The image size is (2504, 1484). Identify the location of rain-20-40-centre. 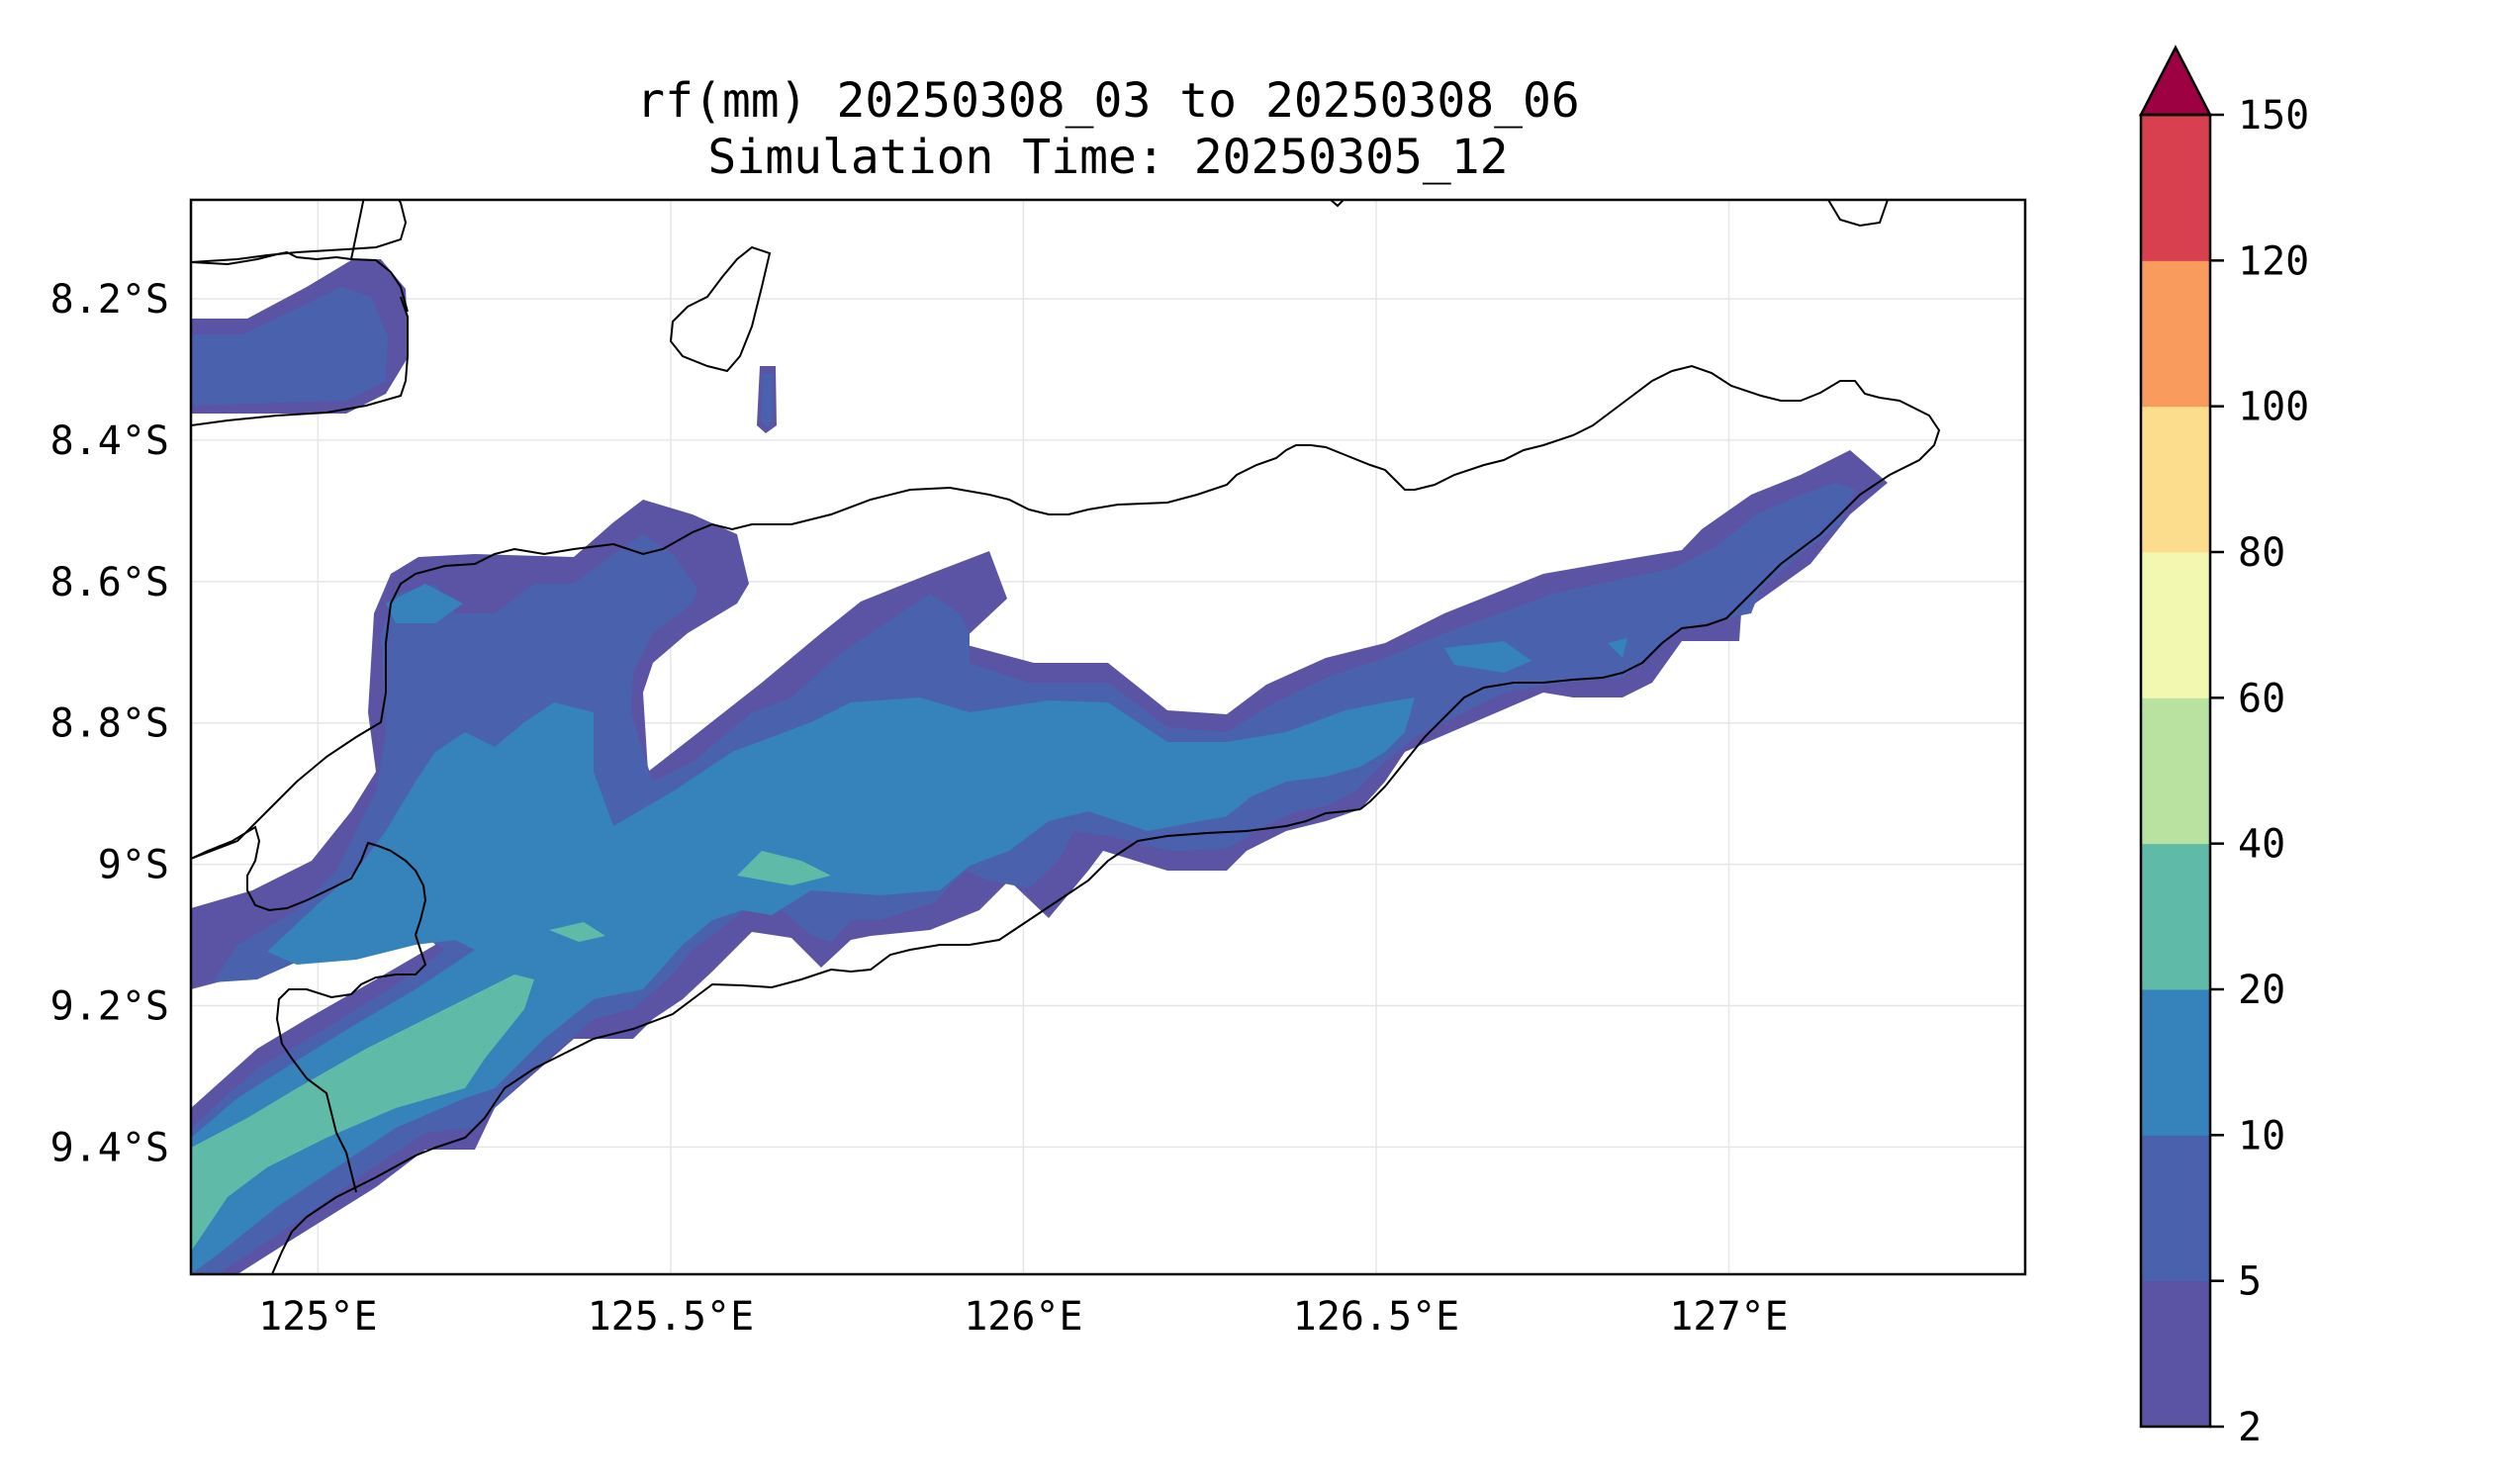
(784, 868).